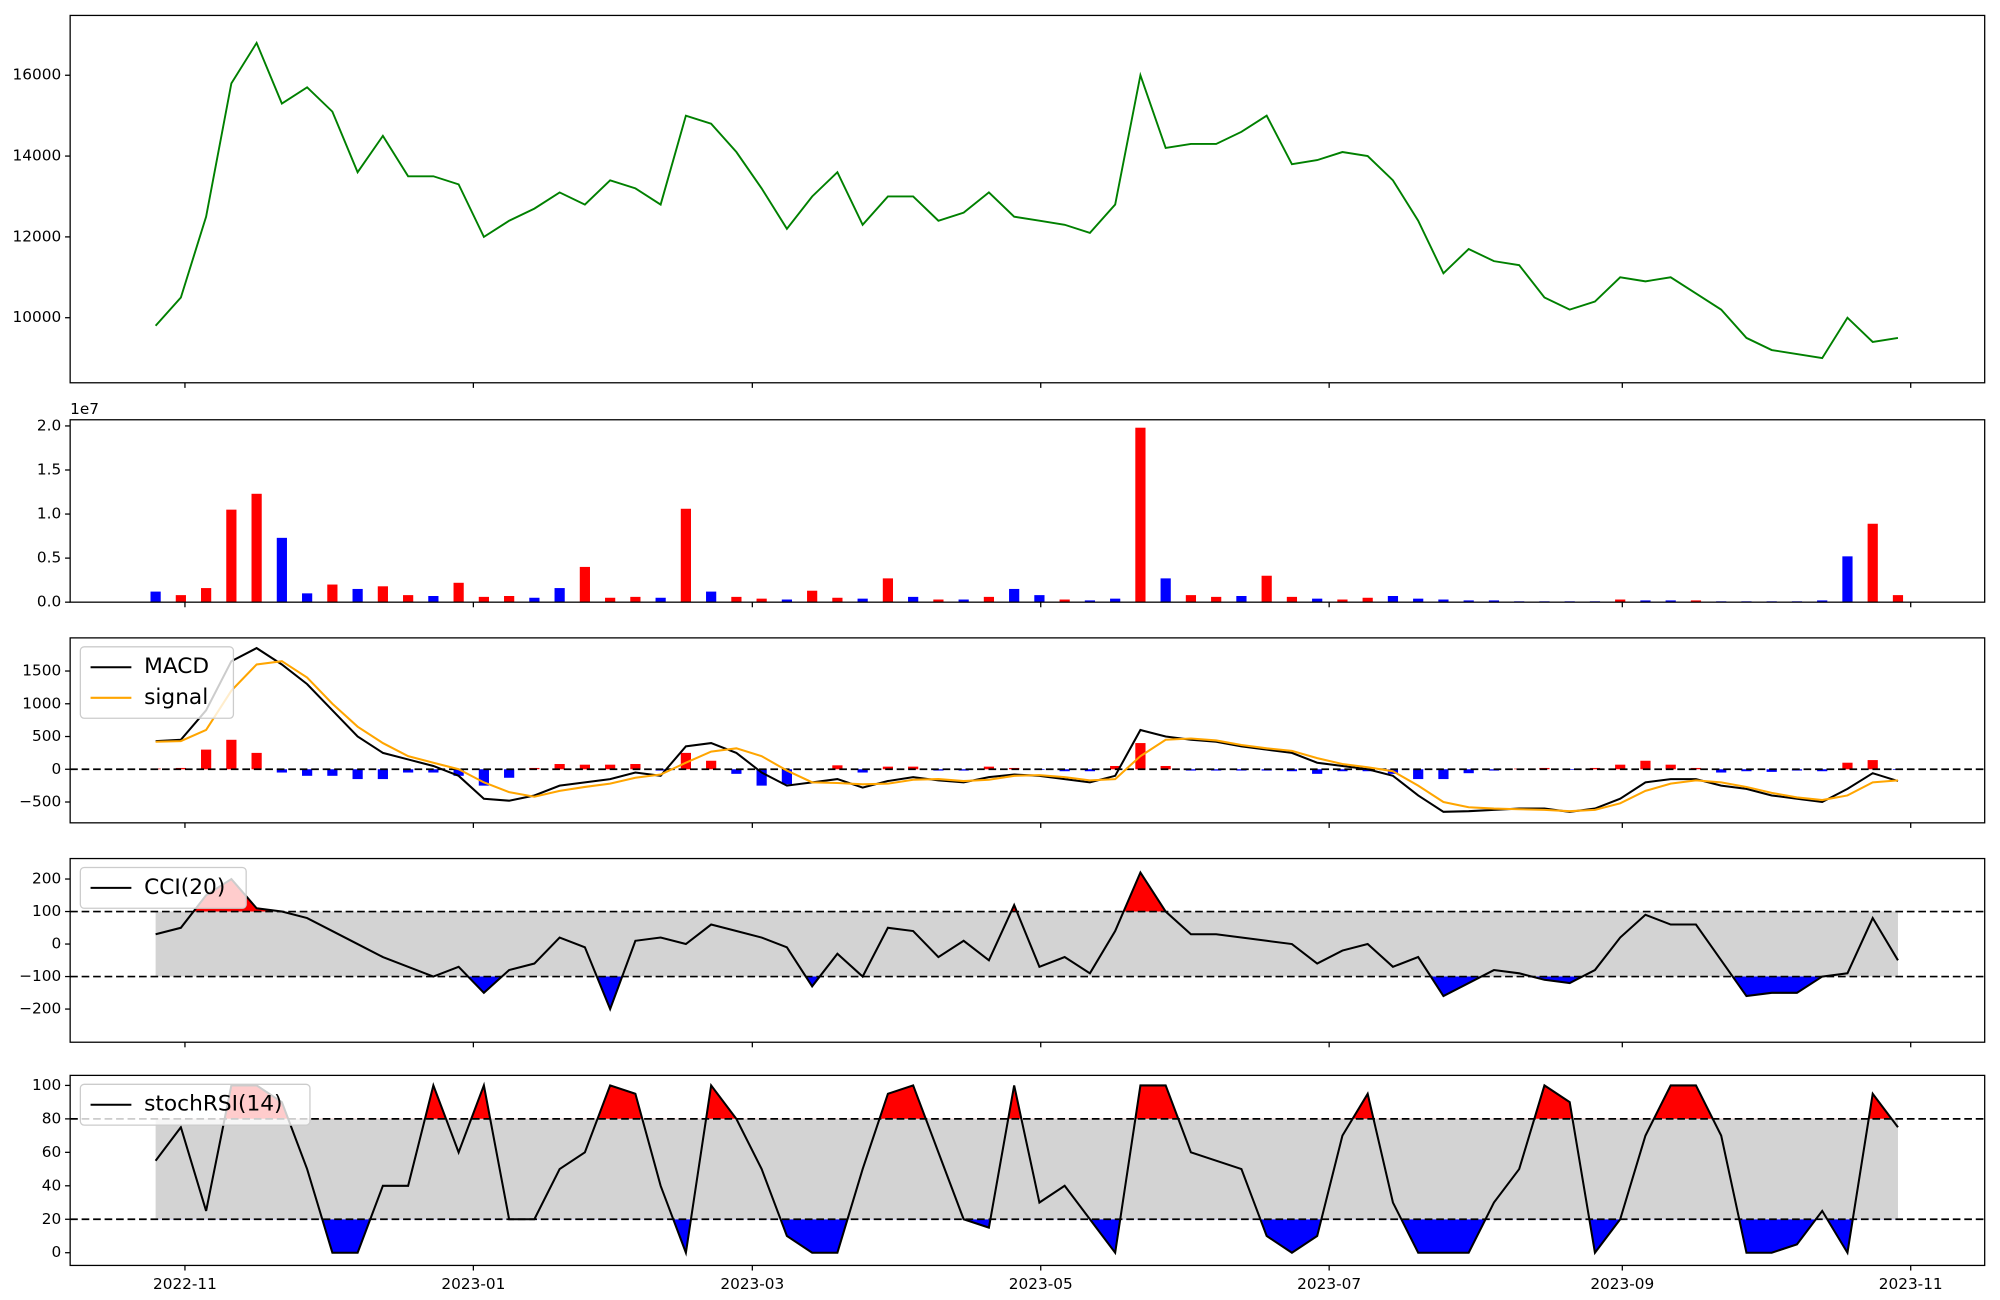 The width and height of the screenshot is (2000, 1300). Describe the element at coordinates (473, 1284) in the screenshot. I see `x-tick-label: 2023-01` at that location.